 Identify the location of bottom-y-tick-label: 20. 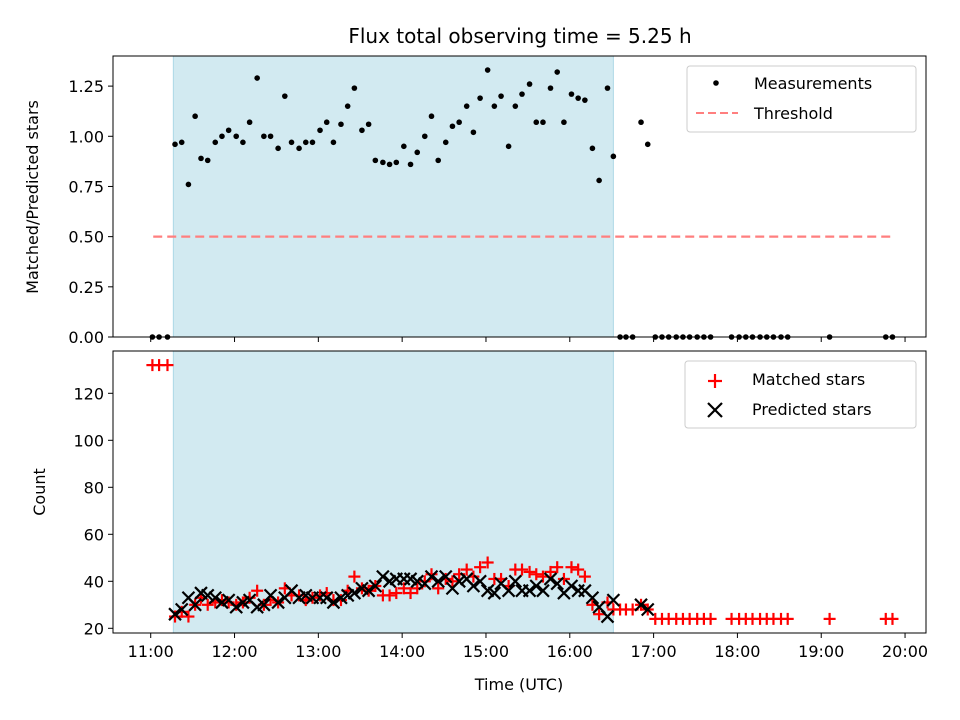
(94, 628).